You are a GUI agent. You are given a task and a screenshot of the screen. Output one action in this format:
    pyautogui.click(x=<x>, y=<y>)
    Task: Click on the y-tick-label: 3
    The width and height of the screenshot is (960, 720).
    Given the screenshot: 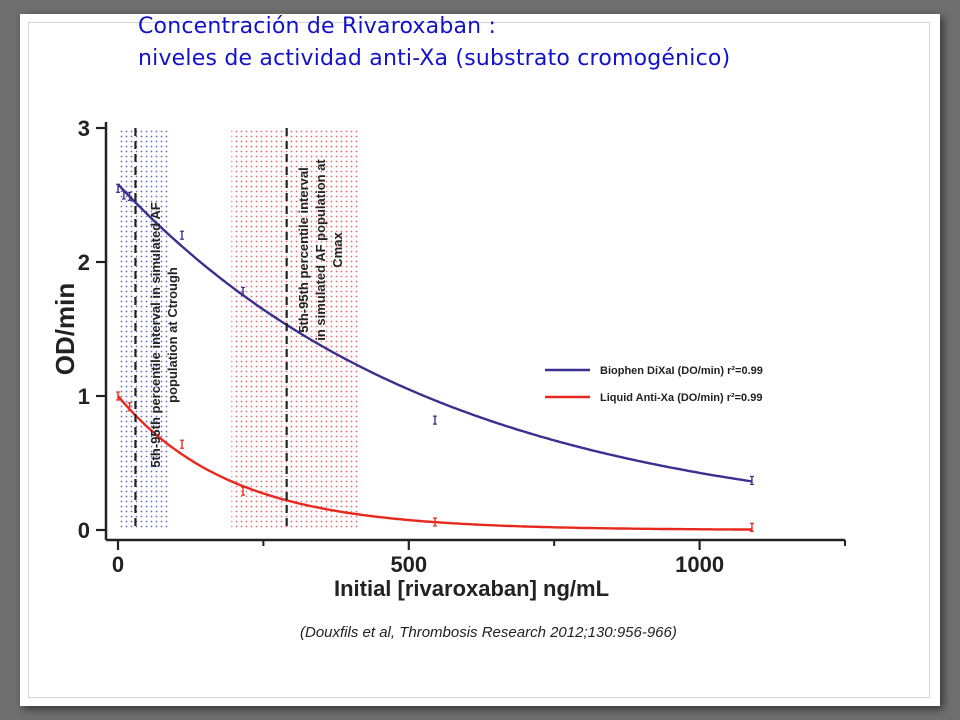 What is the action you would take?
    pyautogui.click(x=84, y=128)
    